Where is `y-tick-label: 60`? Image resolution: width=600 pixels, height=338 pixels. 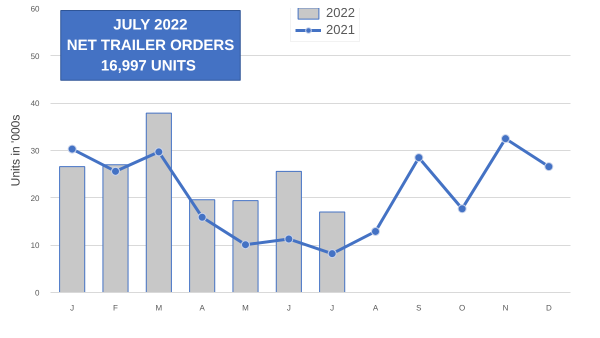
y-tick-label: 60 is located at coordinates (35, 9).